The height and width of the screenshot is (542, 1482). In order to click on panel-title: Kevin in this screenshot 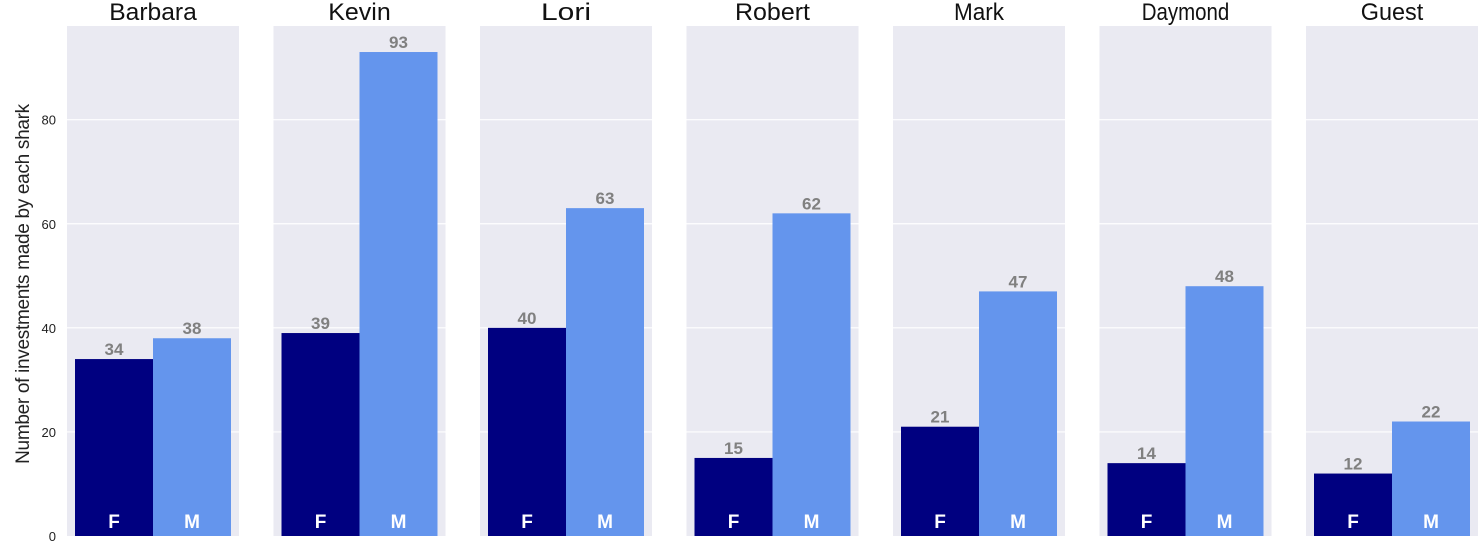, I will do `click(359, 13)`.